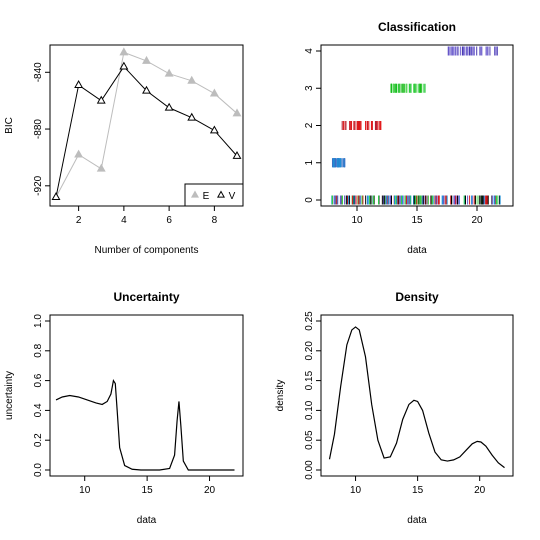  What do you see at coordinates (417, 27) in the screenshot?
I see `classification-title: Classification` at bounding box center [417, 27].